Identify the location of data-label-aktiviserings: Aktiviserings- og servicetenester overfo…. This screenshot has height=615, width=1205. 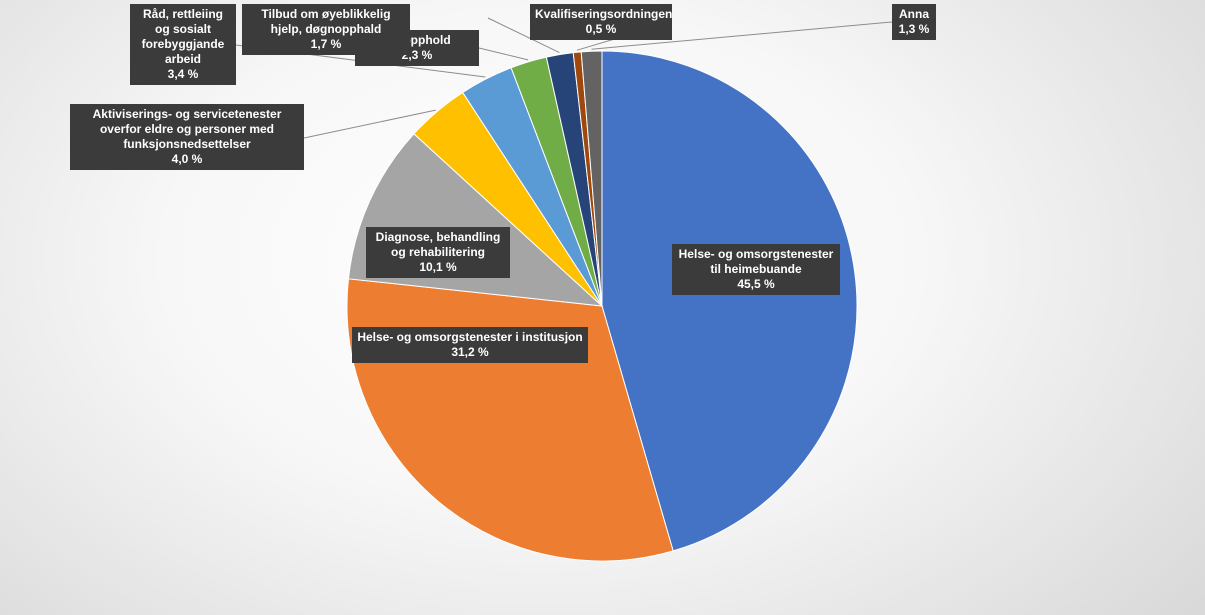
(187, 137).